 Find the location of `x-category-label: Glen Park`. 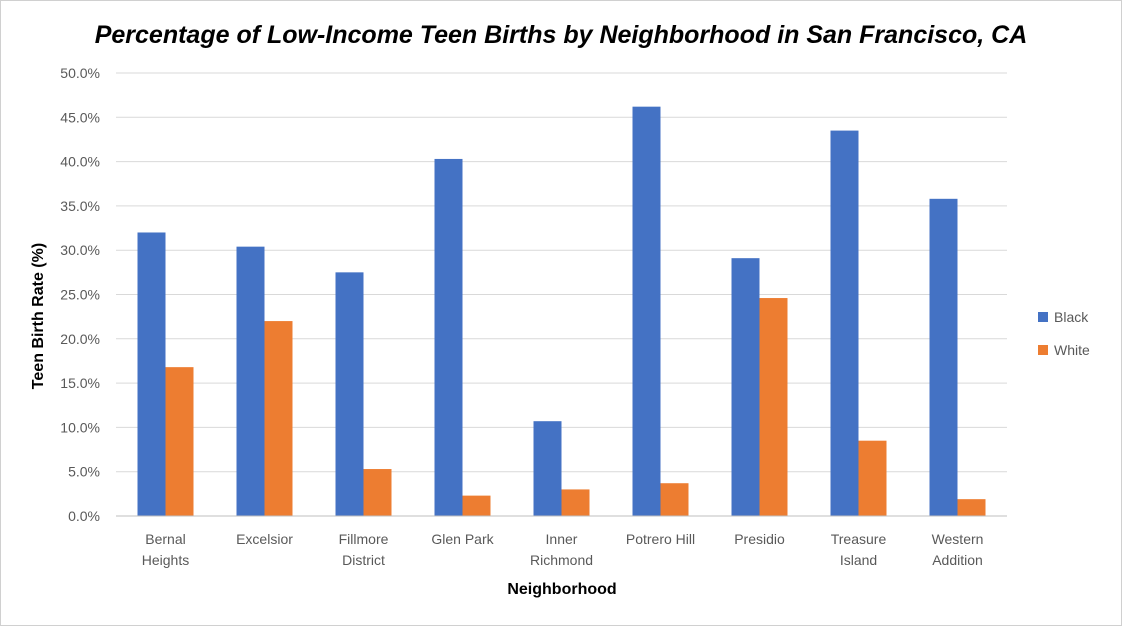

x-category-label: Glen Park is located at coordinates (462, 539).